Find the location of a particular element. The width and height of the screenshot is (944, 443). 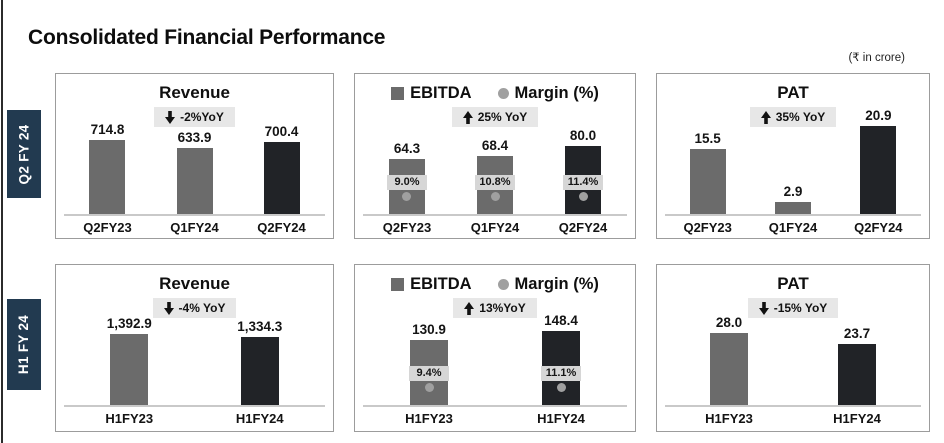

yoy-badge: 13%YoY is located at coordinates (495, 308).